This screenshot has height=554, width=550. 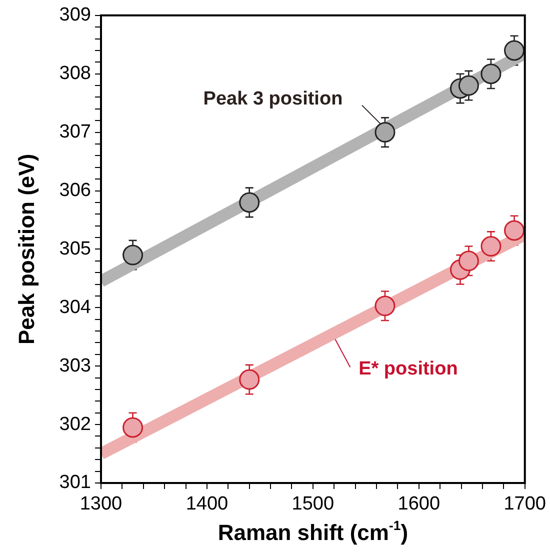 What do you see at coordinates (408, 369) in the screenshot?
I see `annotation: E* position` at bounding box center [408, 369].